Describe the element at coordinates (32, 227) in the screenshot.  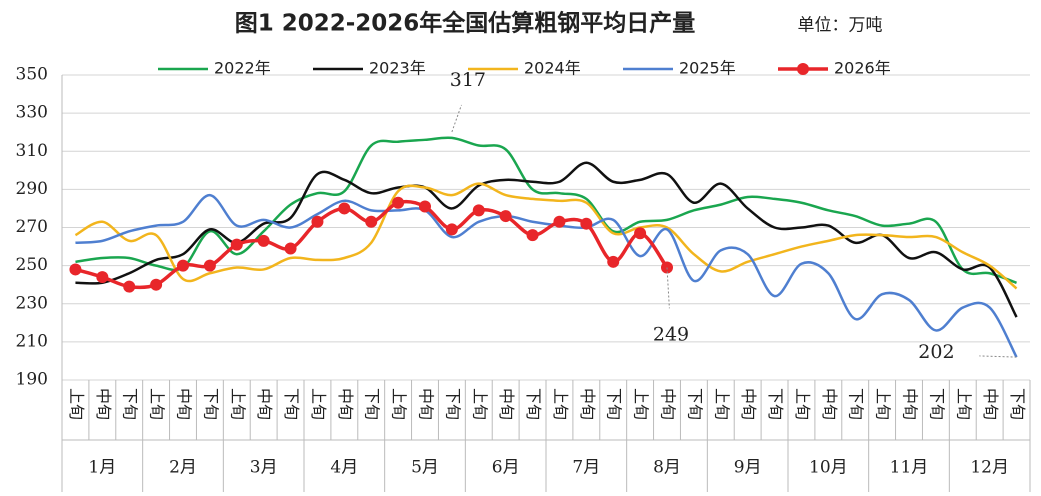
I see `y-tick-label: 270` at that location.